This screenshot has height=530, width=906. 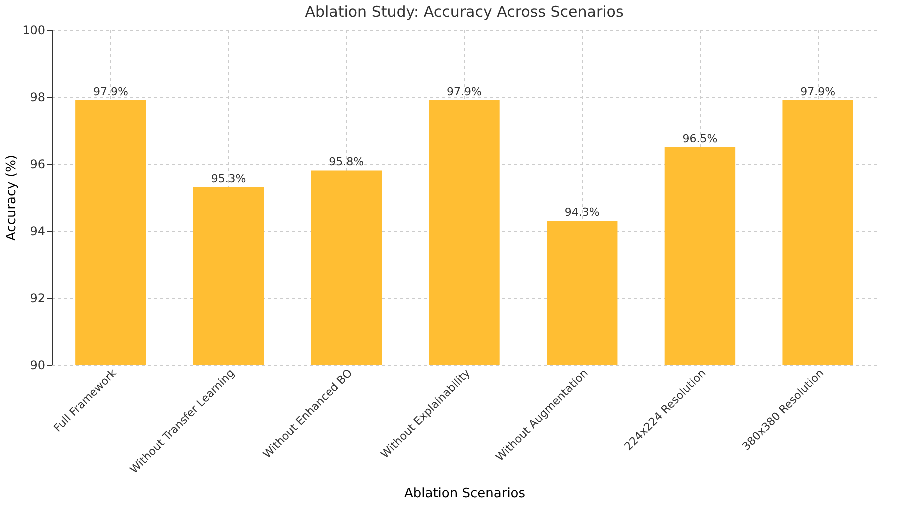 I want to click on y-tick-label: 90, so click(x=38, y=365).